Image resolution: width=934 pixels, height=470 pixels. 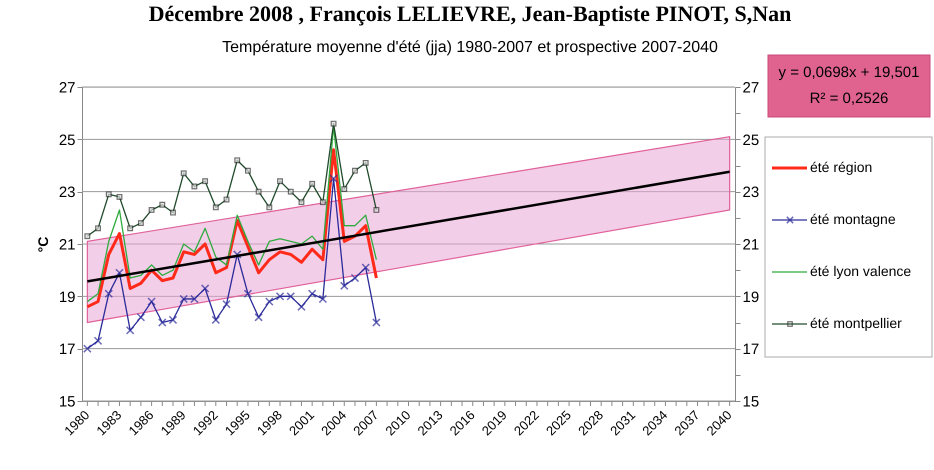 I want to click on y-tick-label: 19, so click(x=67, y=297).